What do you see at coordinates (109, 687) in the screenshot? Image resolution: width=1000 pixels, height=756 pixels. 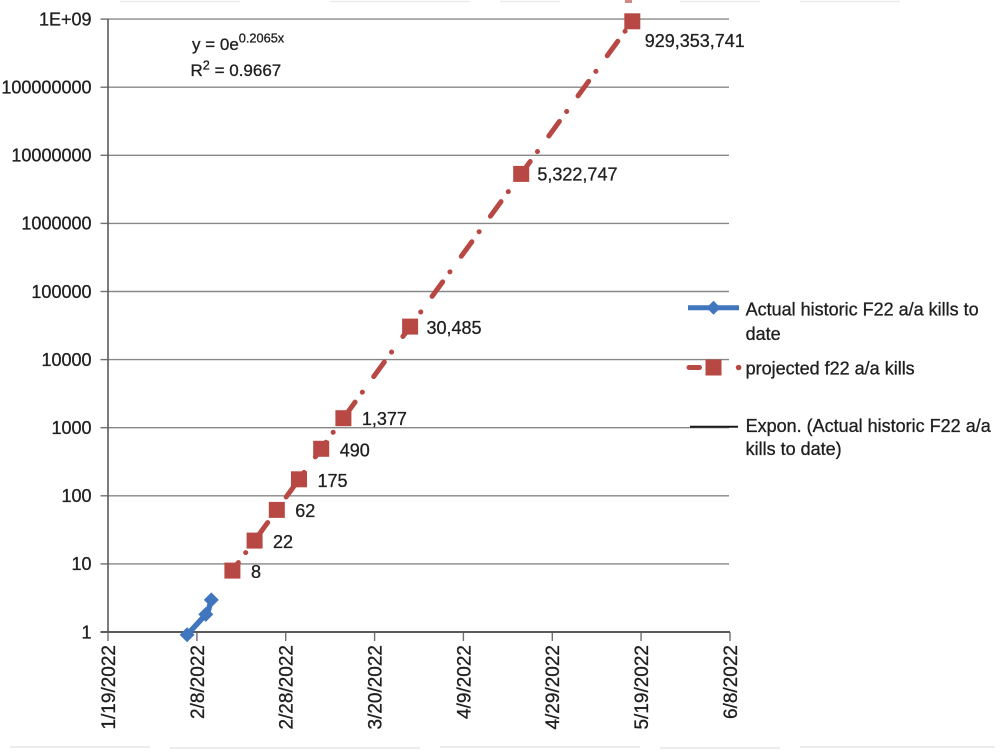 I see `svg-text: 1/19/2022` at bounding box center [109, 687].